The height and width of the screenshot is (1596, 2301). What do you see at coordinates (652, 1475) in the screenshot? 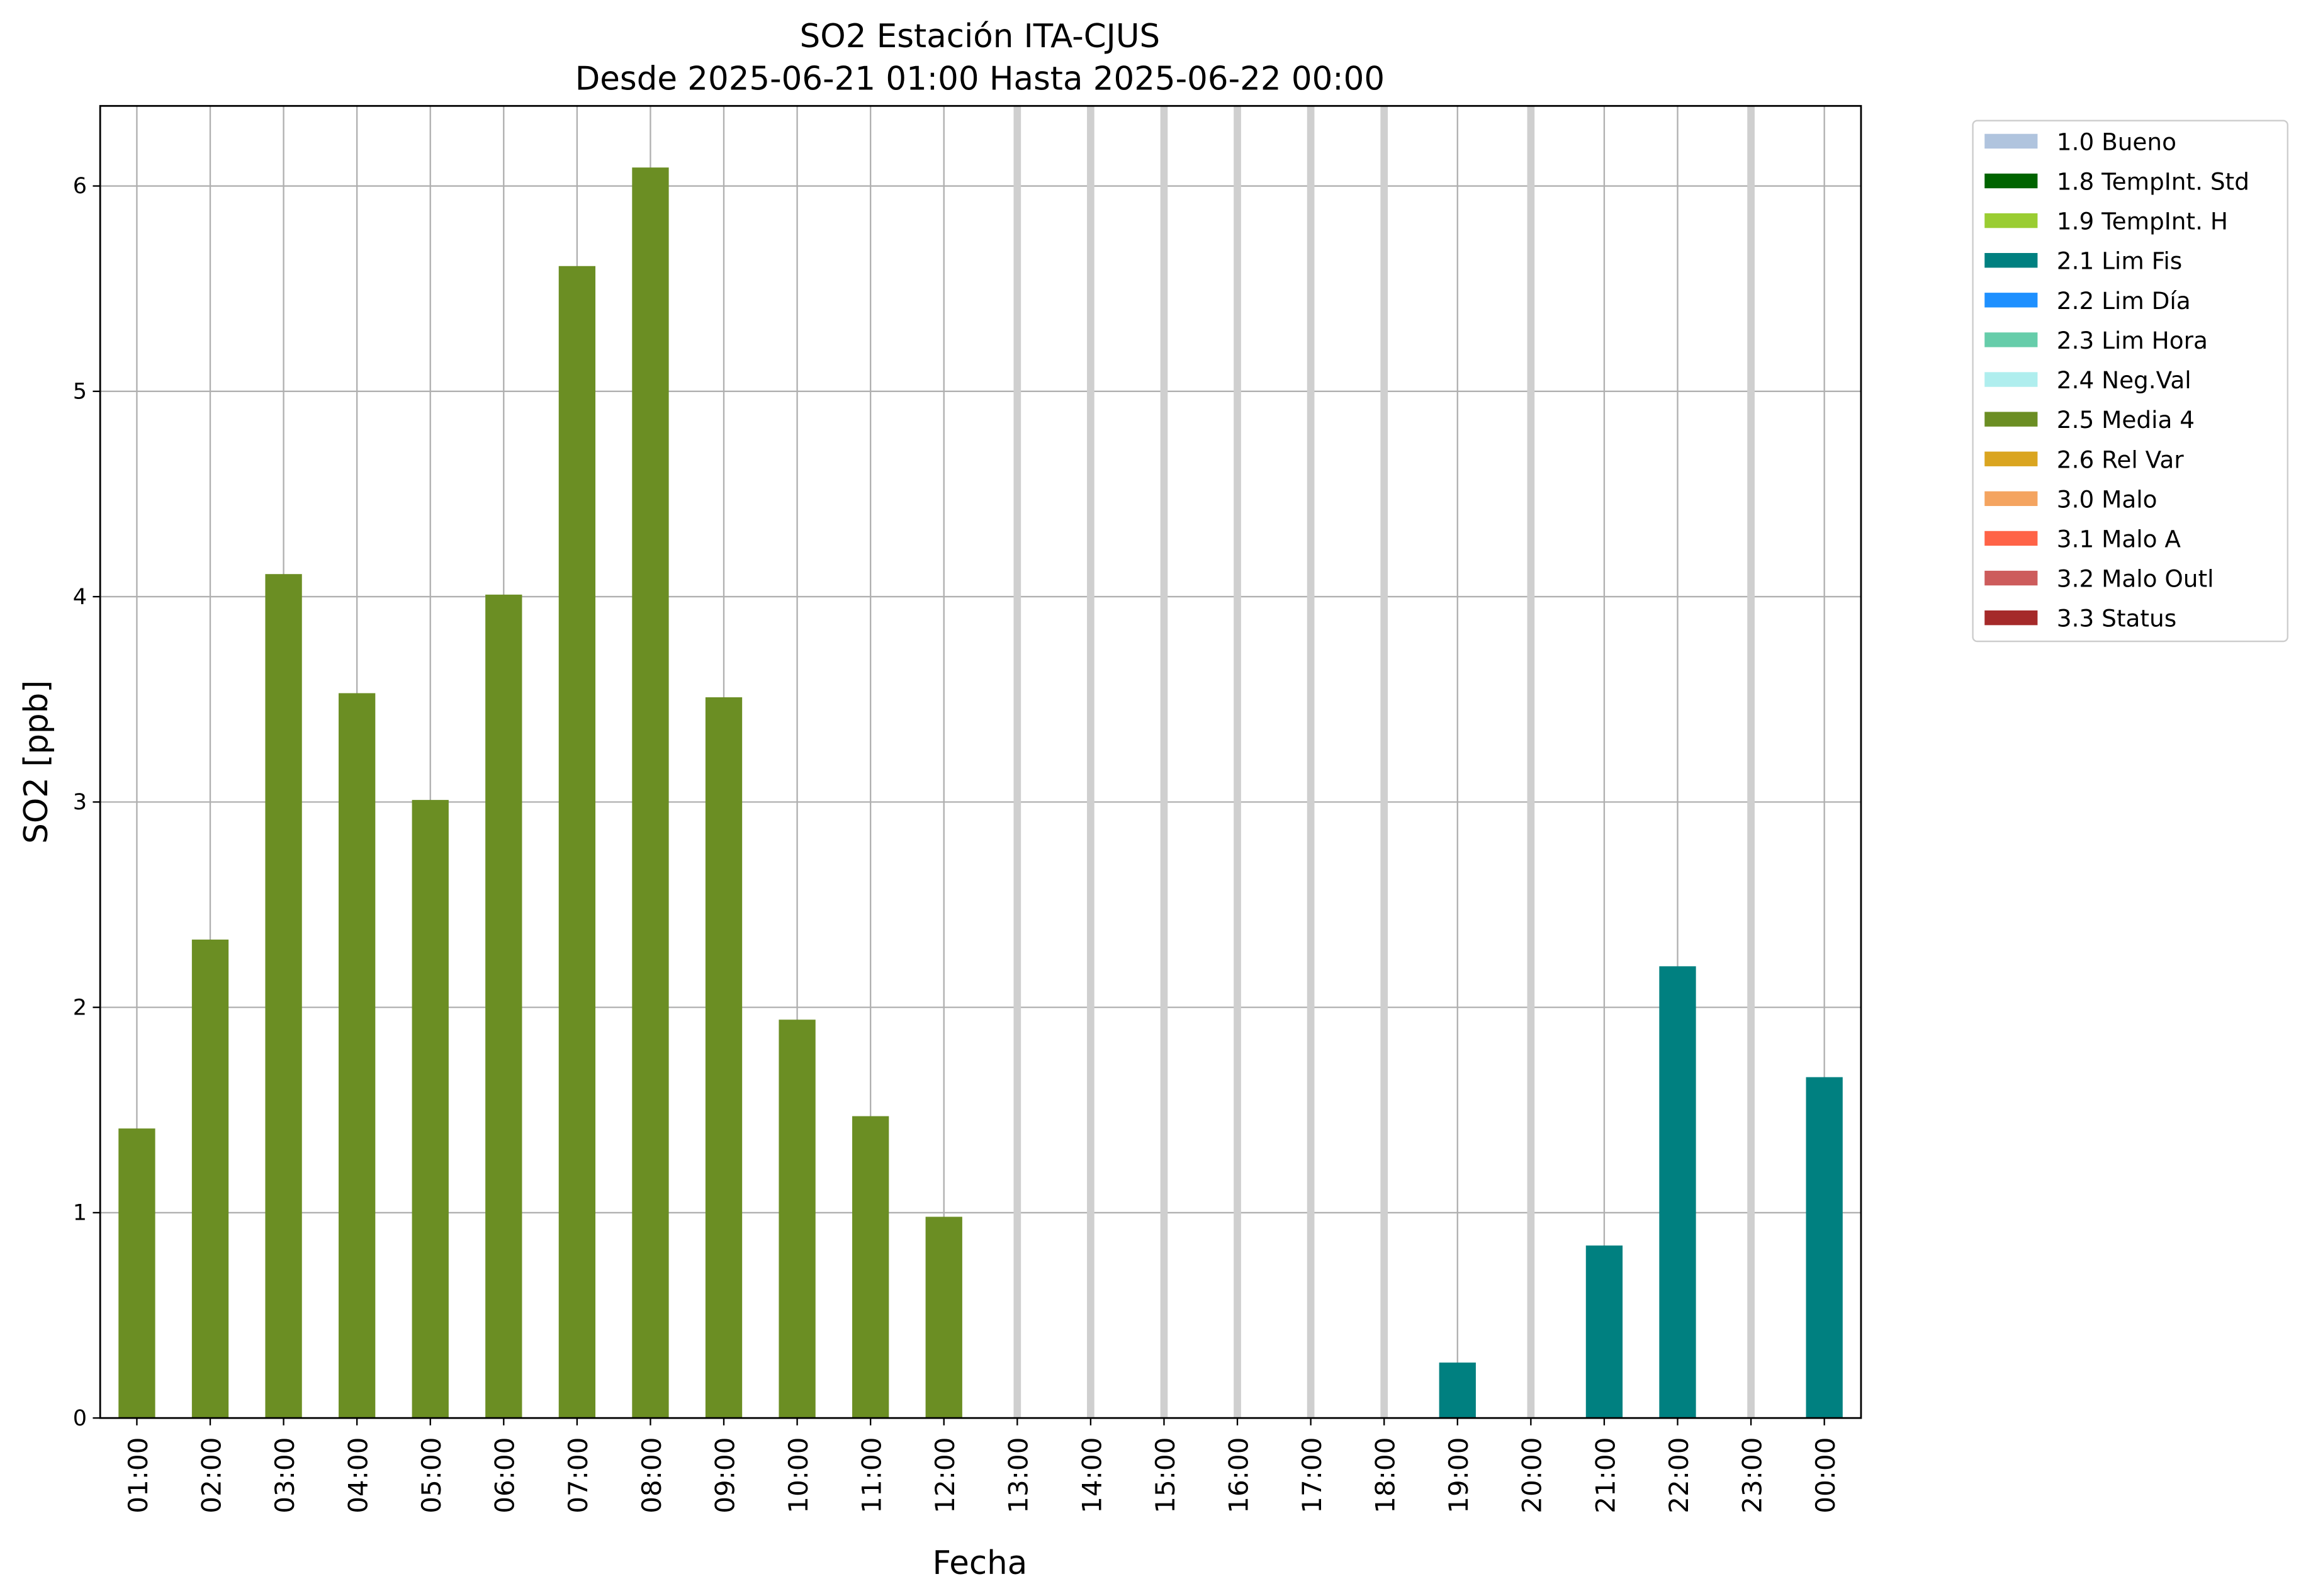
I see `x-tick-label: 08:00` at bounding box center [652, 1475].